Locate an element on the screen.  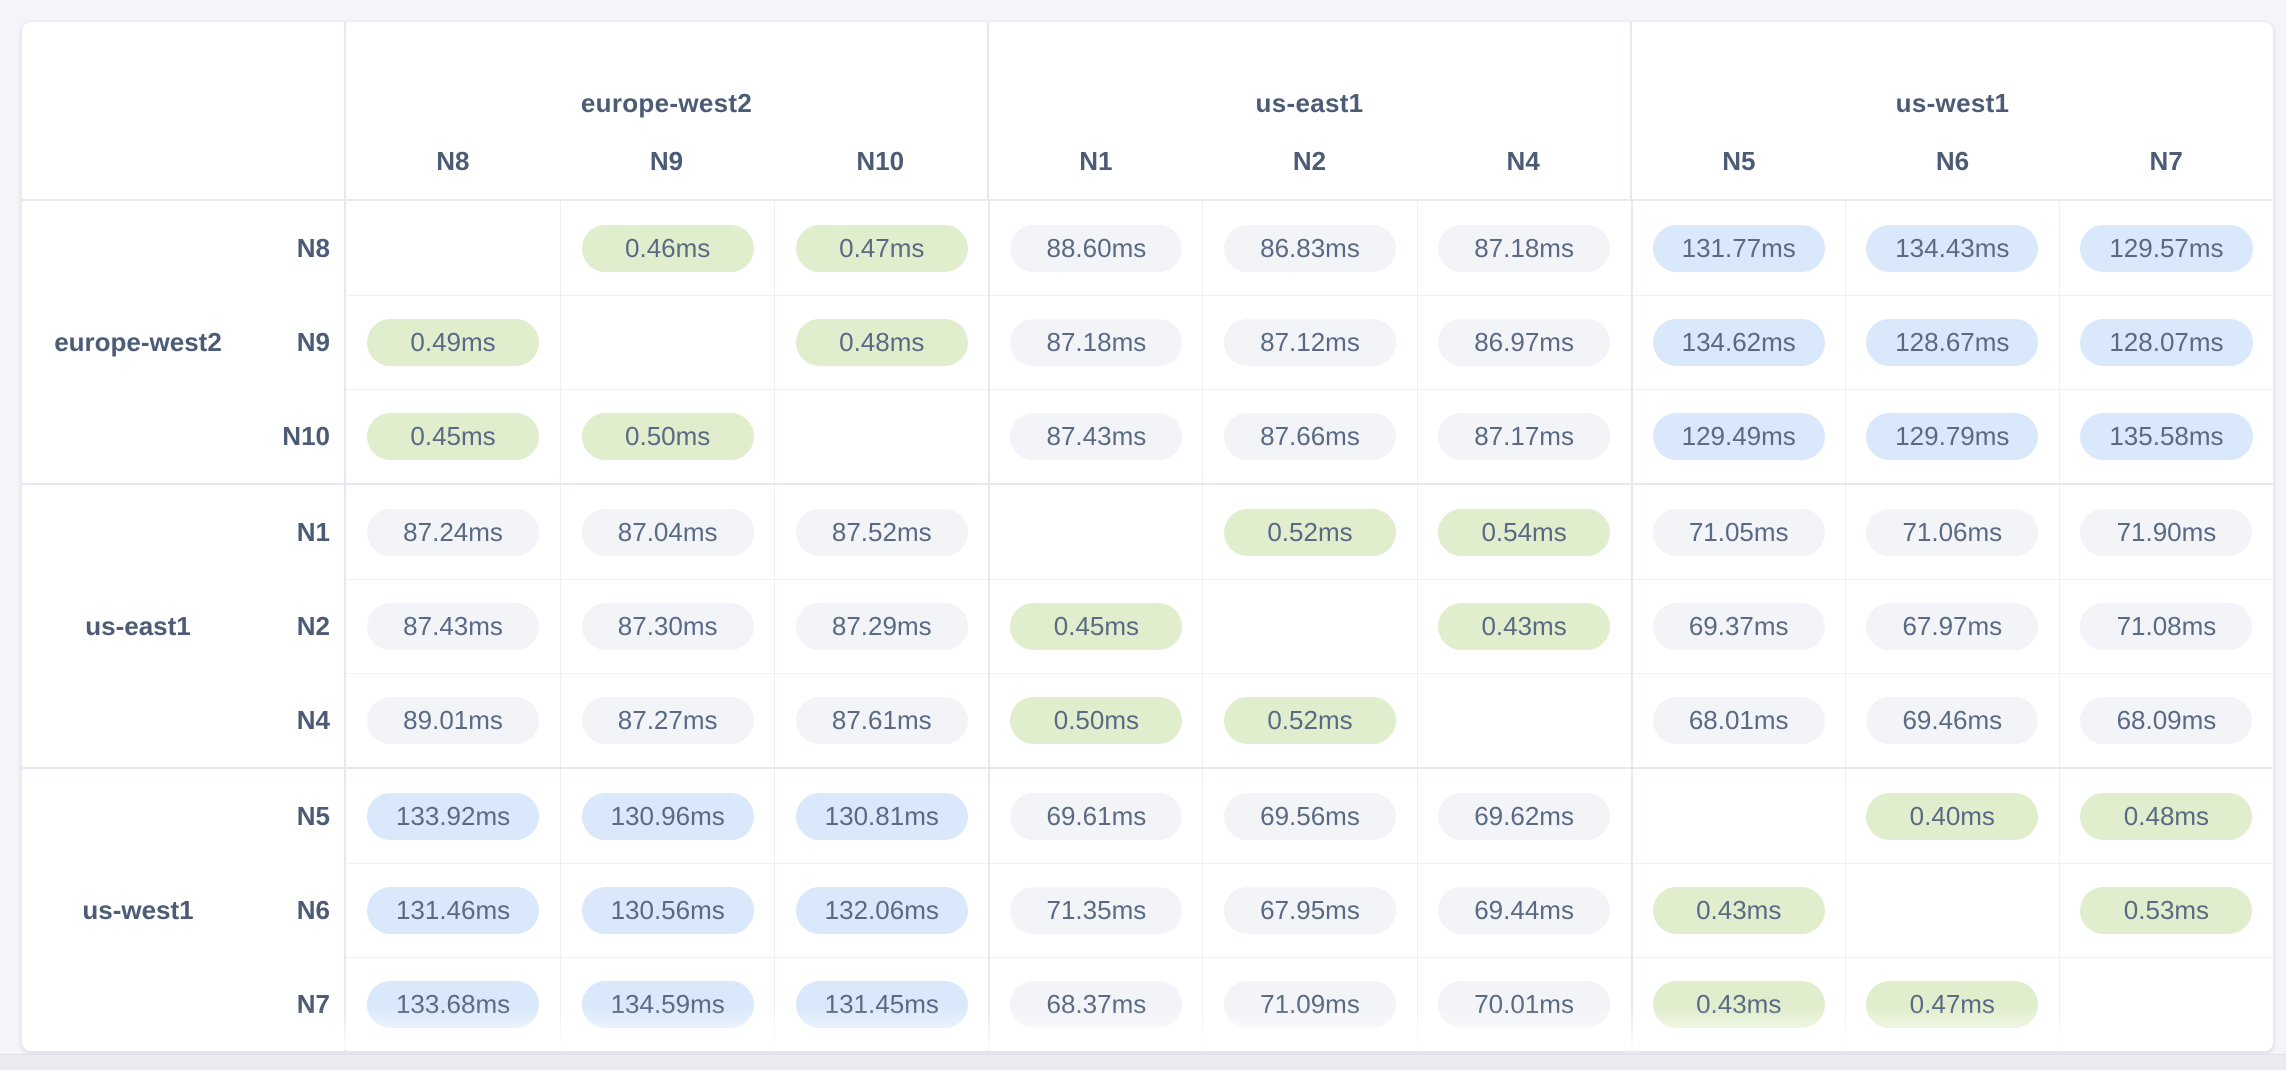
latency-pill: 134.62ms is located at coordinates (1738, 342).